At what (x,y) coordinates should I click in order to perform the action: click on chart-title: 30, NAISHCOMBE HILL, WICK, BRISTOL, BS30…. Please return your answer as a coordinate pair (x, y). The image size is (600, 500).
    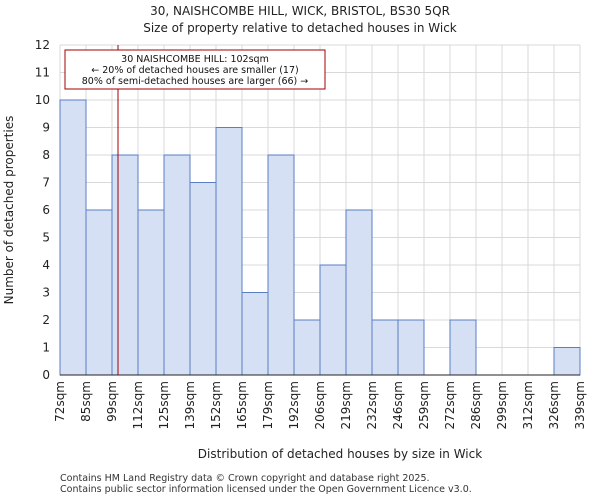
    Looking at the image, I should click on (300, 11).